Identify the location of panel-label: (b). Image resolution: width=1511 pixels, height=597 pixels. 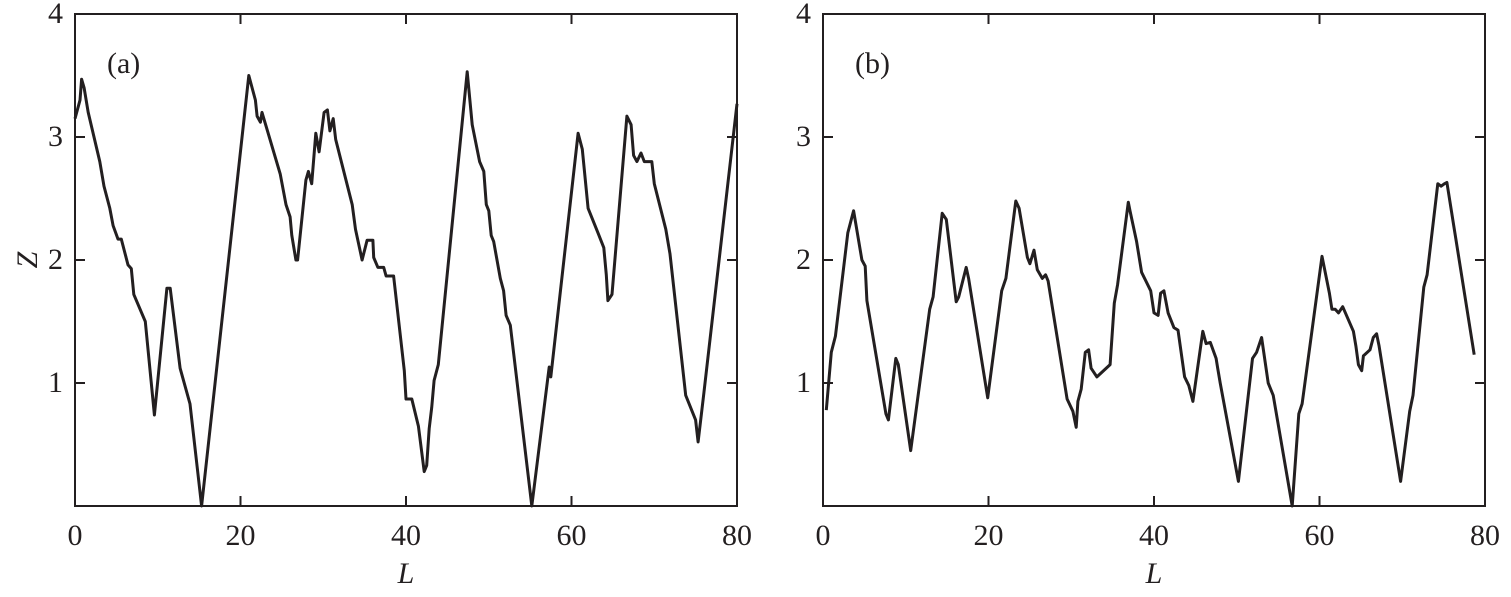
(872, 63).